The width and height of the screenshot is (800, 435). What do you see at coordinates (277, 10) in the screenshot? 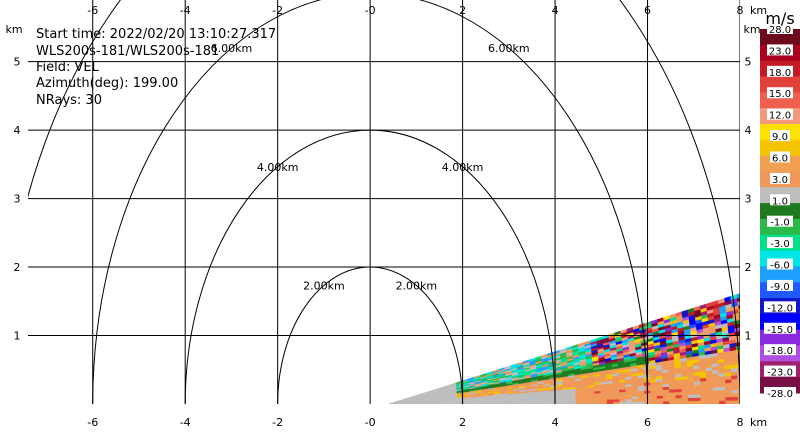
I see `x-tick-label-top: -2` at bounding box center [277, 10].